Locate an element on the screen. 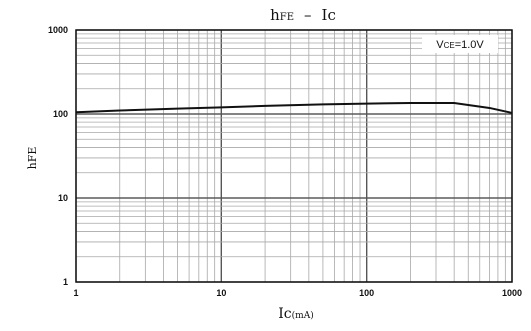 Image resolution: width=531 pixels, height=331 pixels. title-subscript: FE is located at coordinates (287, 17).